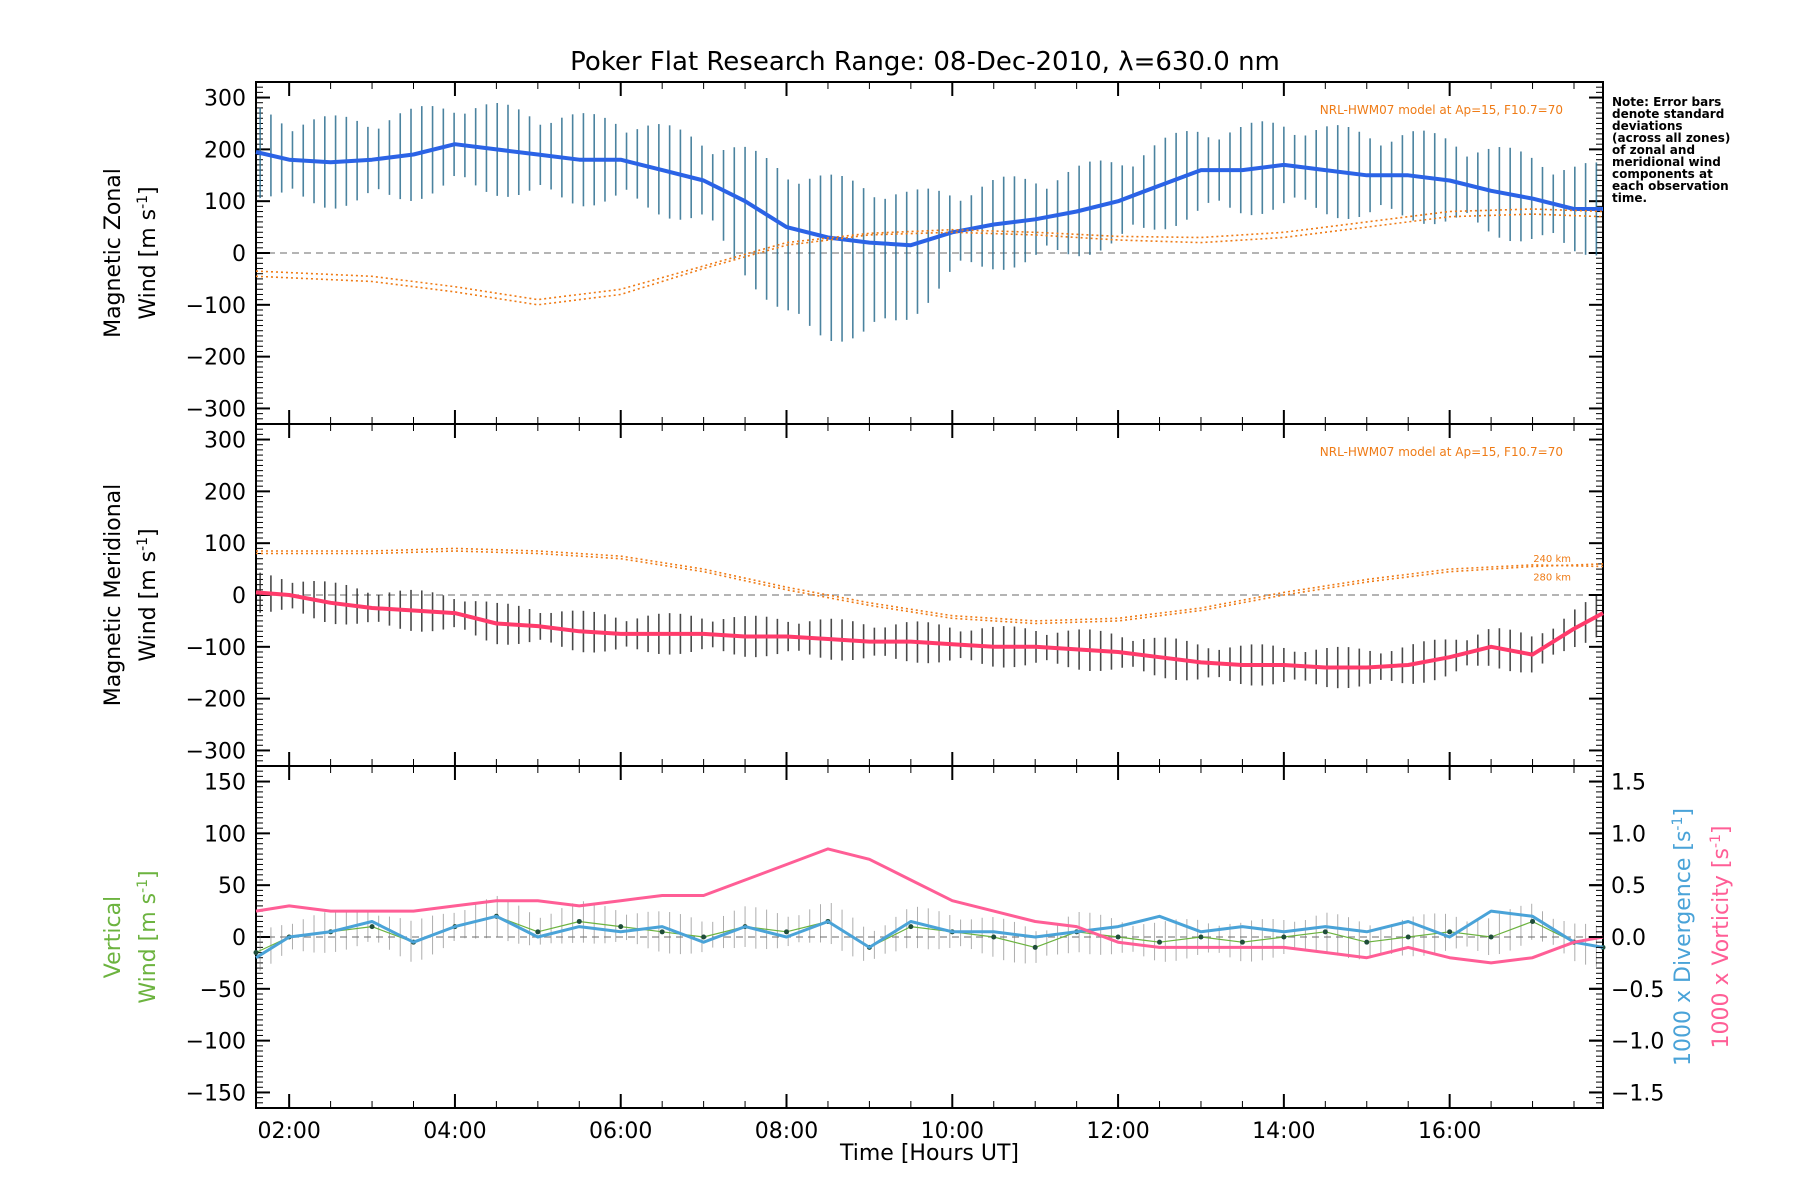 The width and height of the screenshot is (1800, 1200). I want to click on y-right-tick-label: −1.0, so click(1637, 1042).